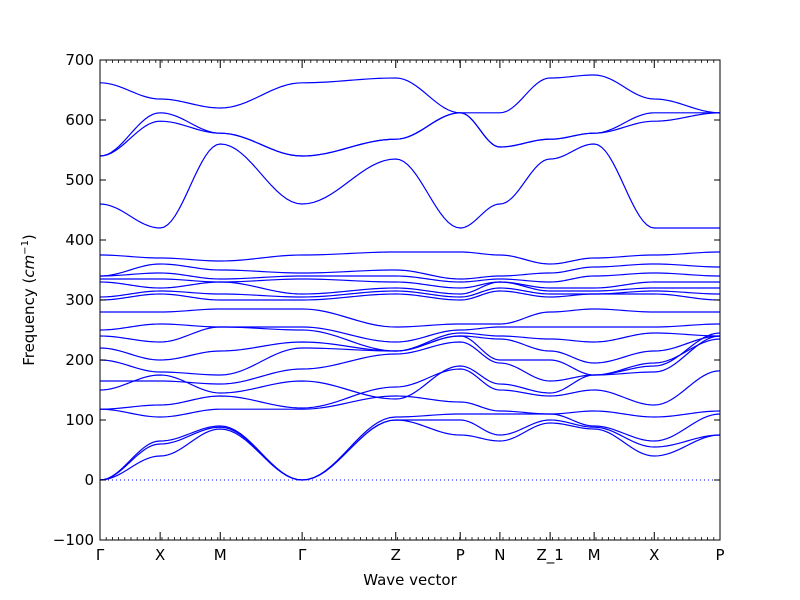  Describe the element at coordinates (25, 247) in the screenshot. I see `y-axis-label-exponent: −1` at that location.